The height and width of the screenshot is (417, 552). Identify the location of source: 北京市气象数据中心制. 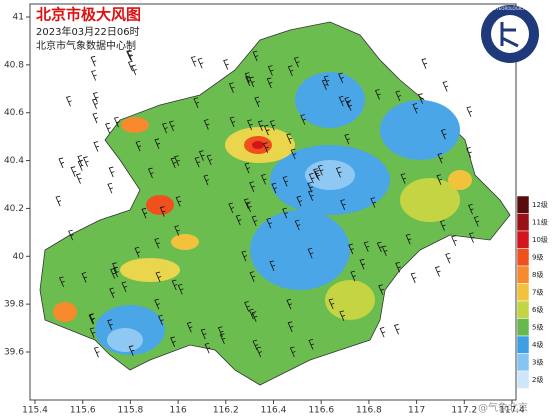
(86, 45).